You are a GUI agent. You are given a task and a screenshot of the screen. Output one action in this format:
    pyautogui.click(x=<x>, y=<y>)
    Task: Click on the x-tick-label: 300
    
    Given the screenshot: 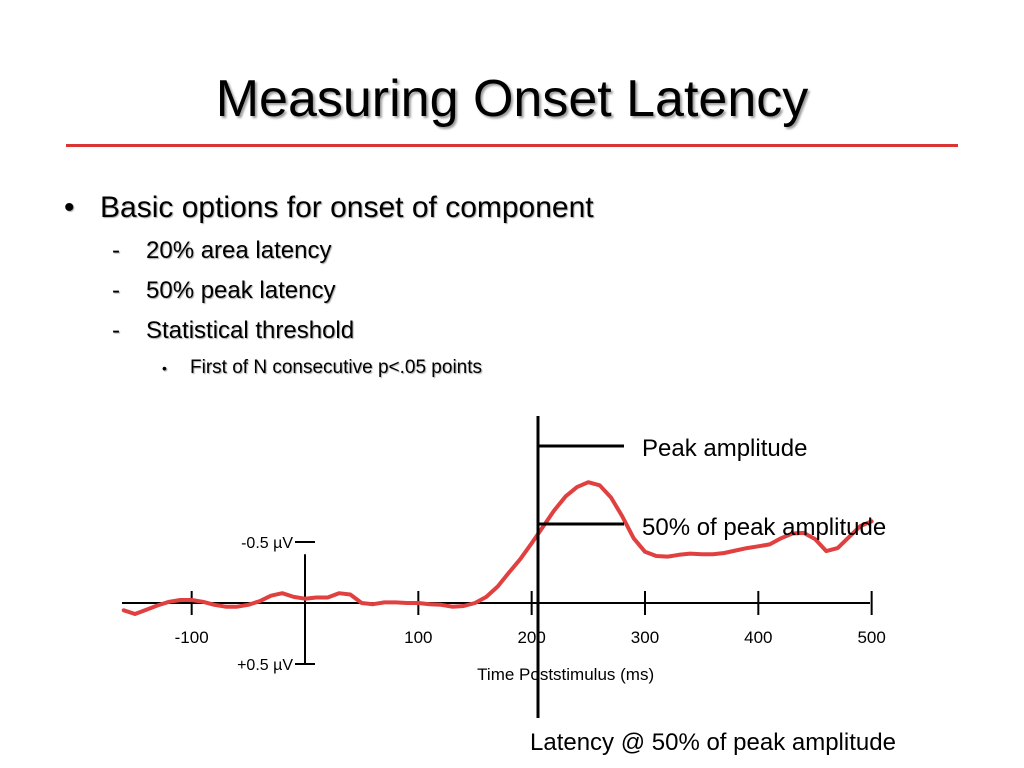 What is the action you would take?
    pyautogui.click(x=645, y=637)
    